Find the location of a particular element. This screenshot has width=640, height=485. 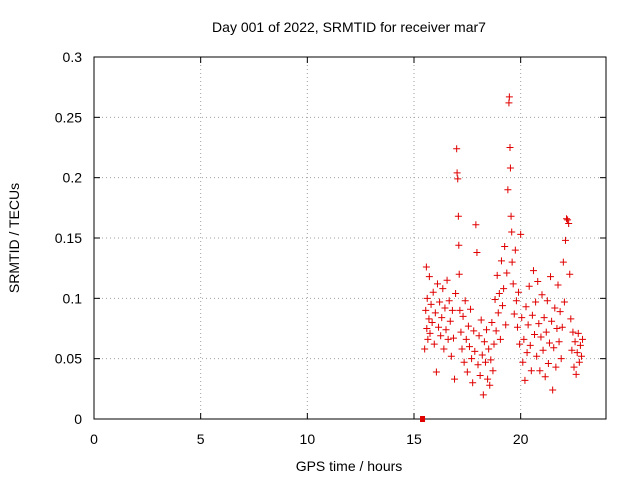

y-tick-label: 0.15 is located at coordinates (68, 238).